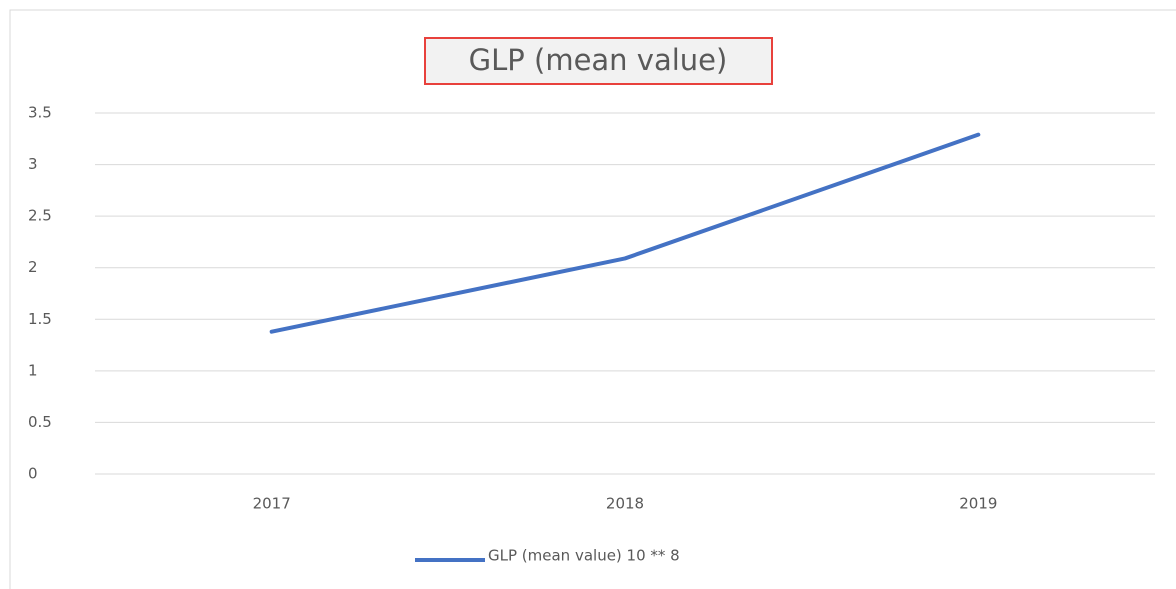 This screenshot has width=1176, height=589. I want to click on chart-title: GLP (mean value), so click(598, 60).